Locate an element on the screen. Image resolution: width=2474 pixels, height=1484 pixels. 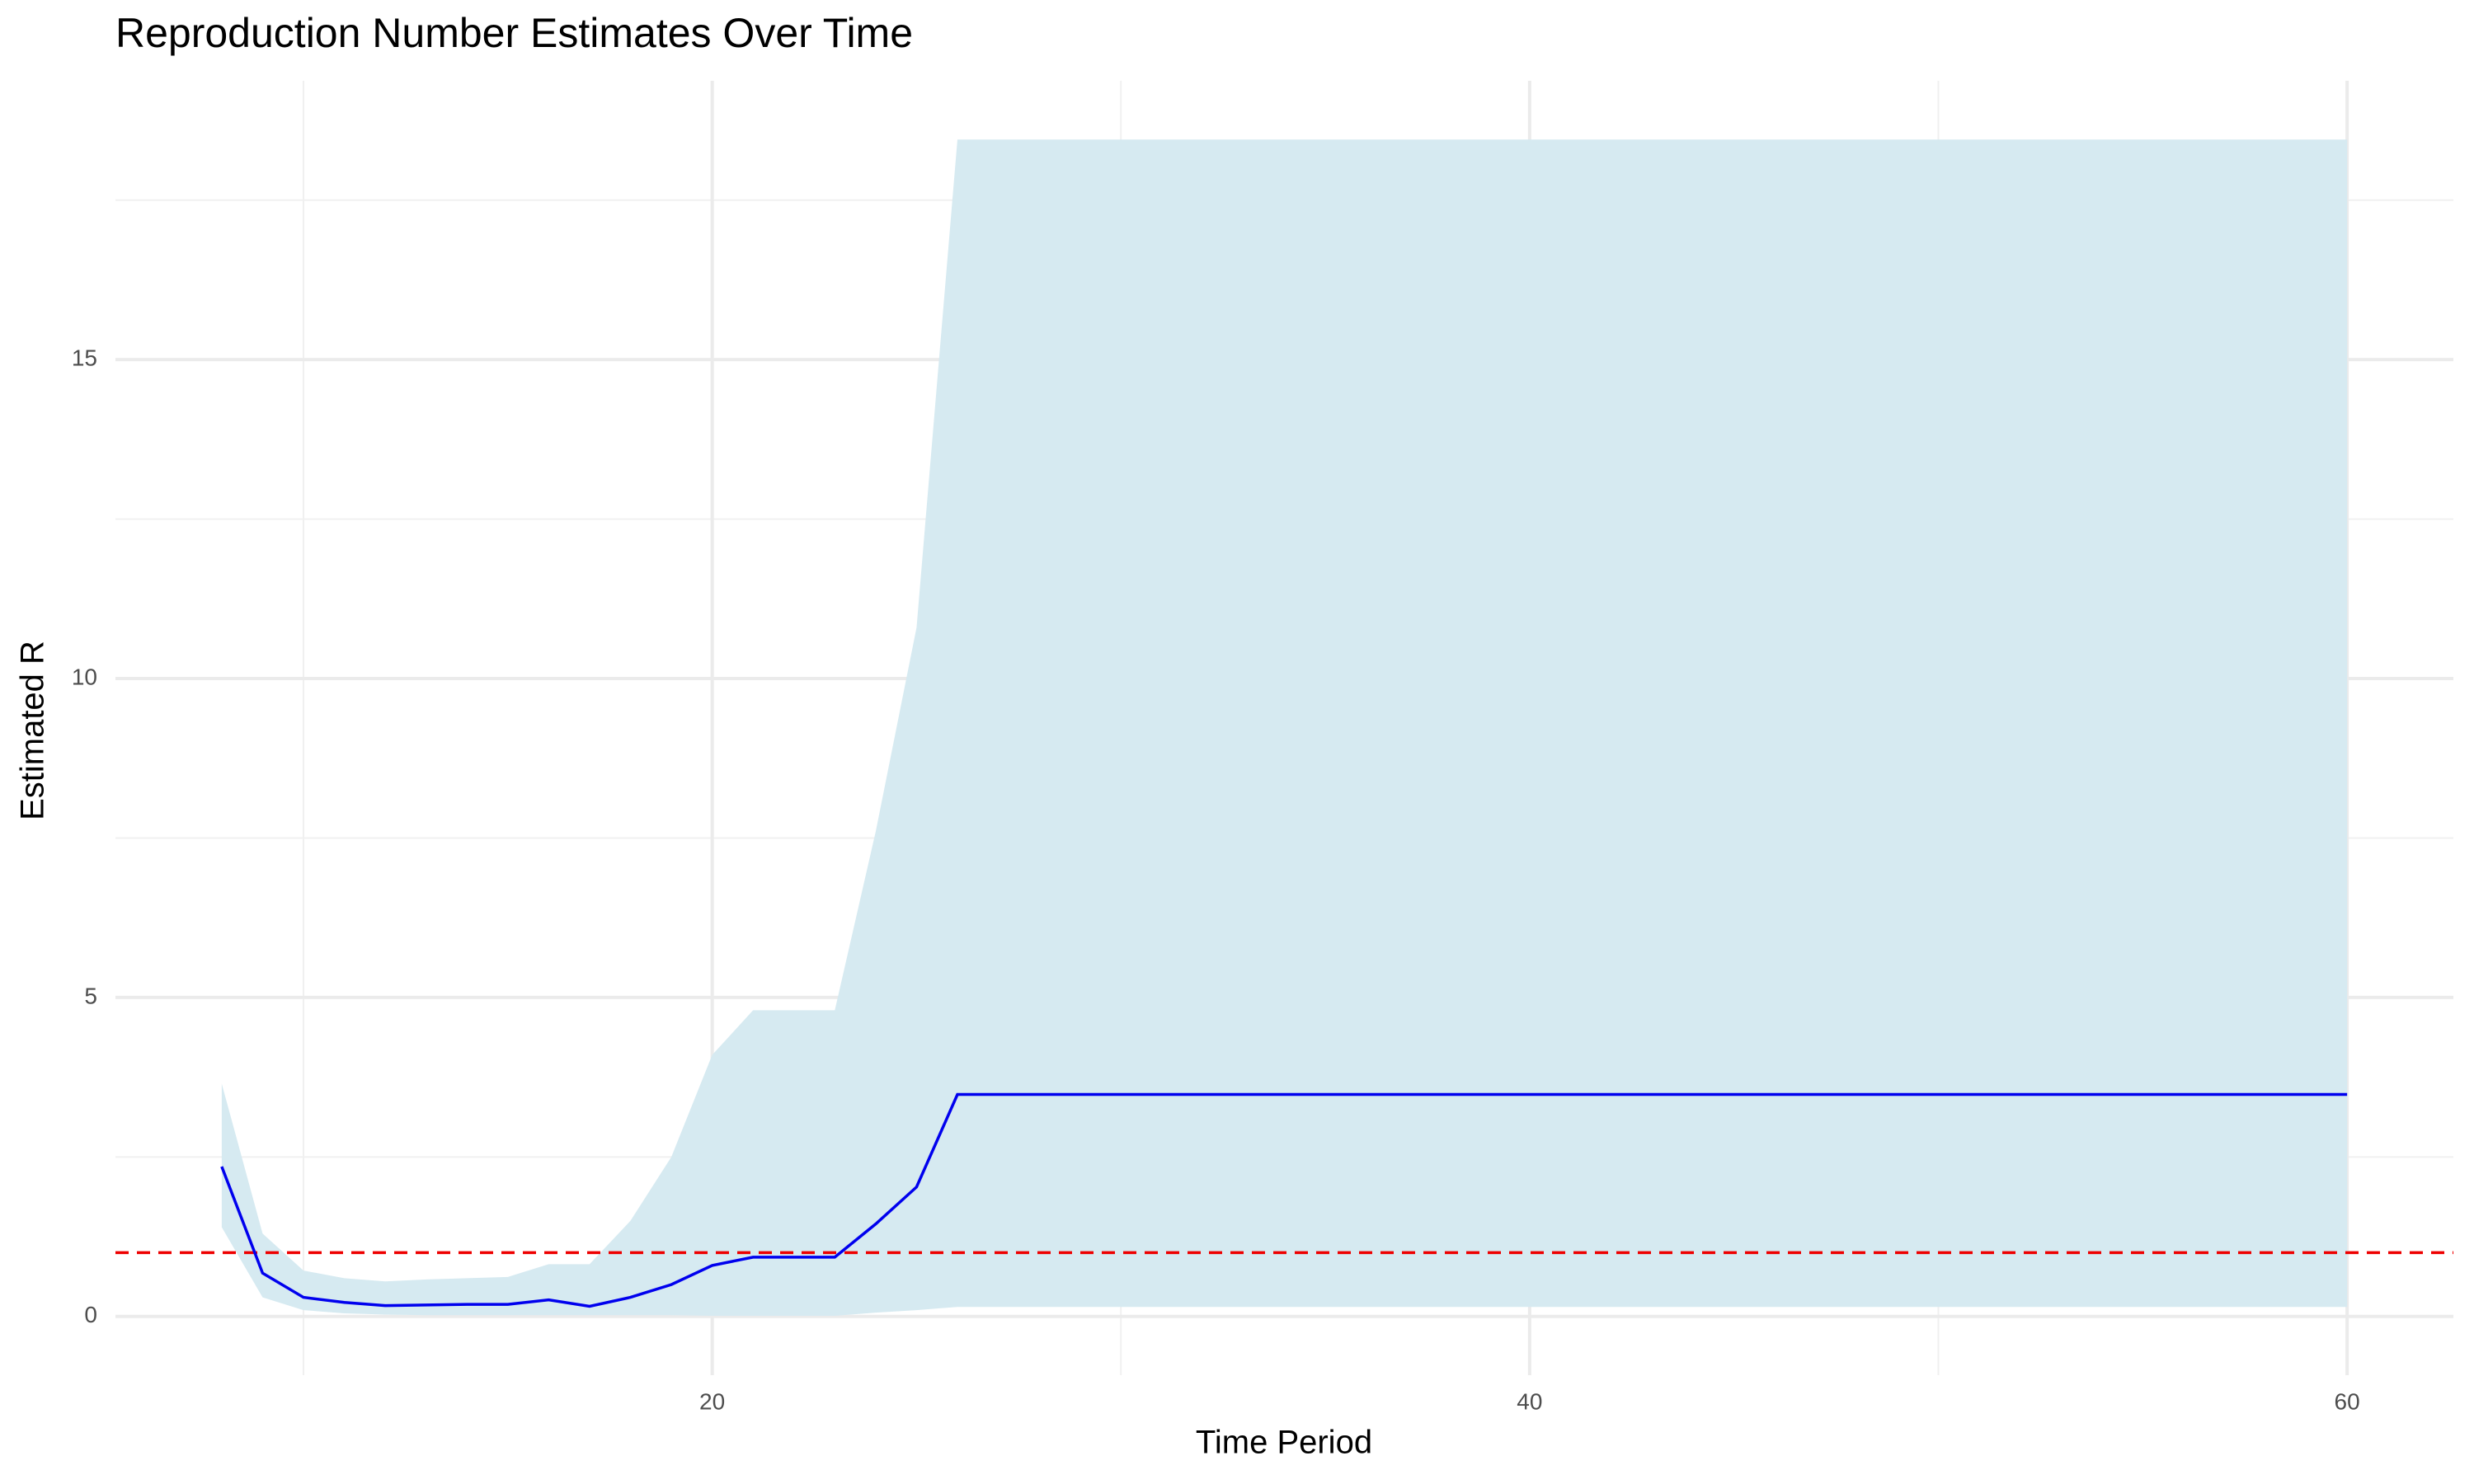
x-tick-label: 20 is located at coordinates (712, 1401).